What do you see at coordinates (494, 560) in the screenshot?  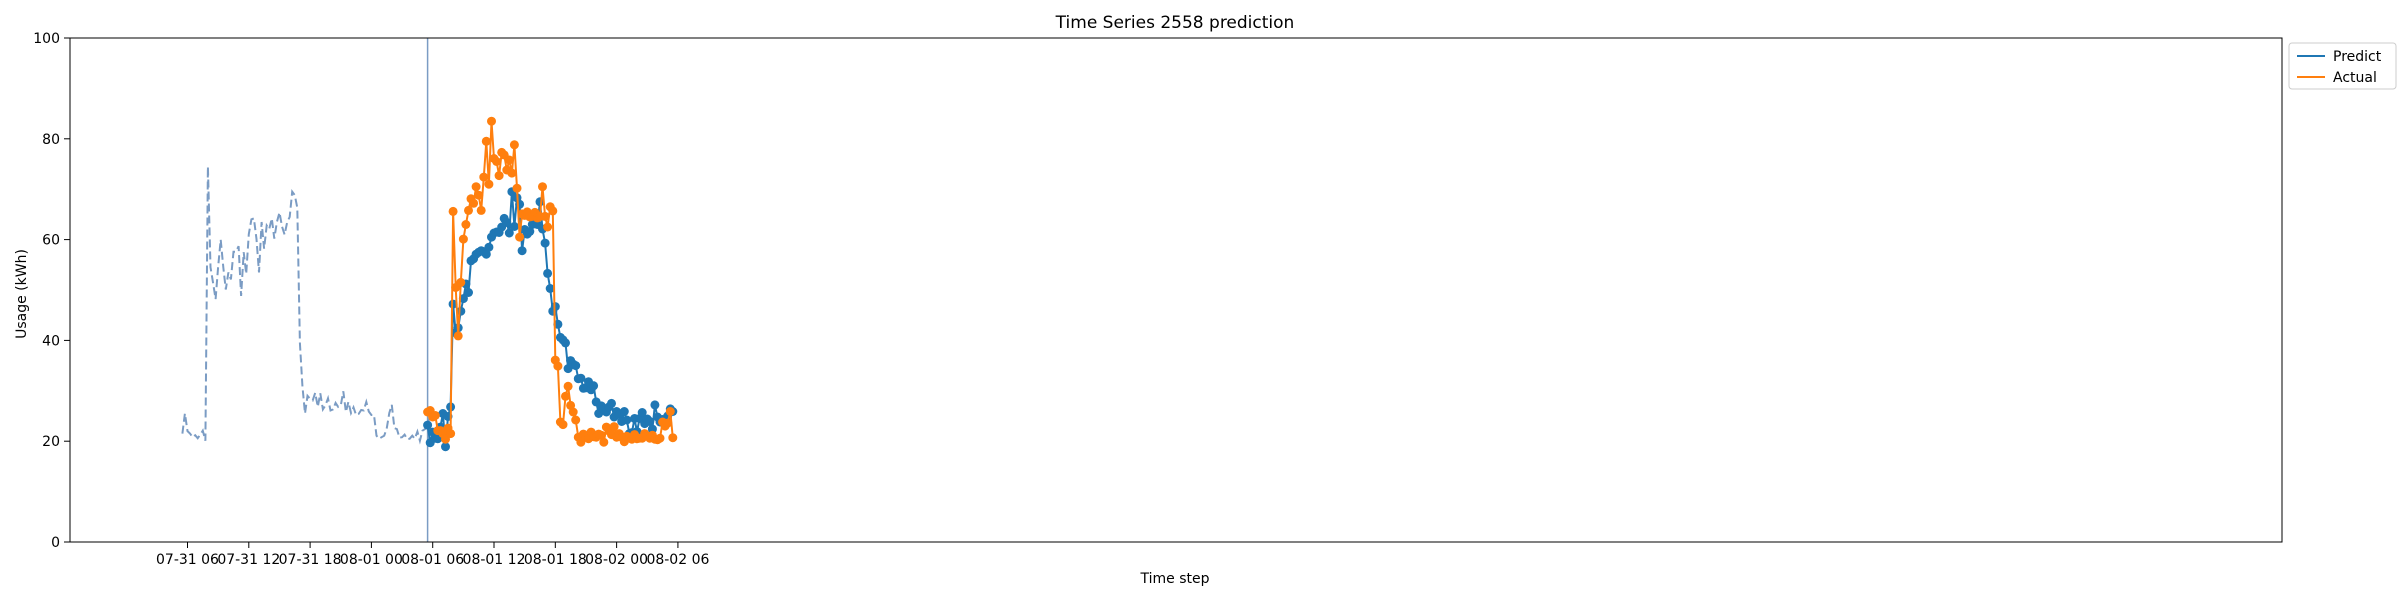 I see `x-tick-label: 08-01 12` at bounding box center [494, 560].